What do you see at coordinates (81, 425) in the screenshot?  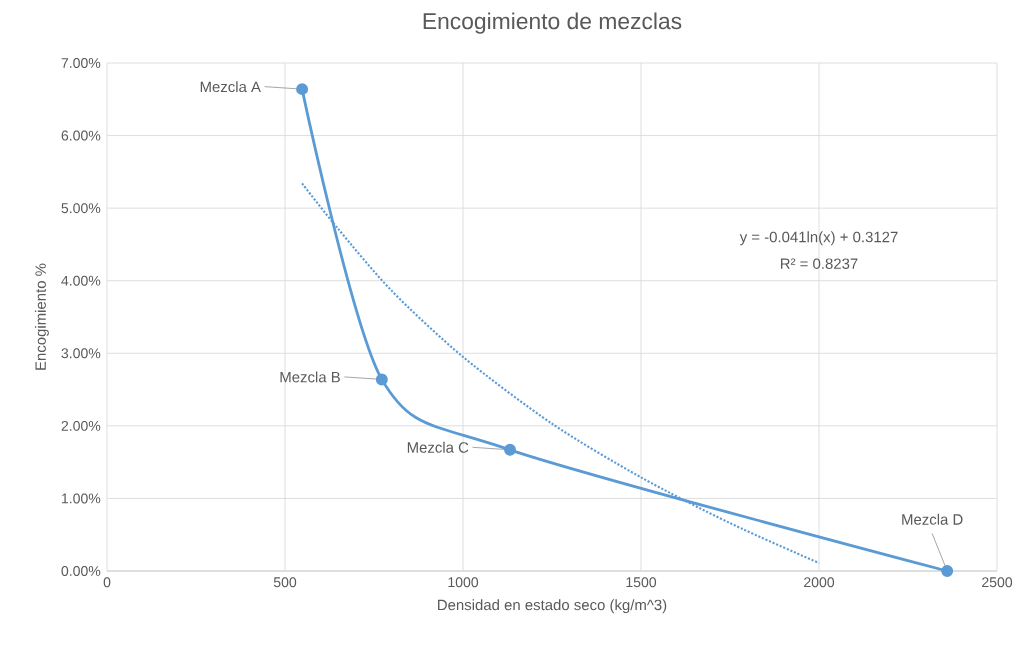 I see `y-tick-label: 2.00%` at bounding box center [81, 425].